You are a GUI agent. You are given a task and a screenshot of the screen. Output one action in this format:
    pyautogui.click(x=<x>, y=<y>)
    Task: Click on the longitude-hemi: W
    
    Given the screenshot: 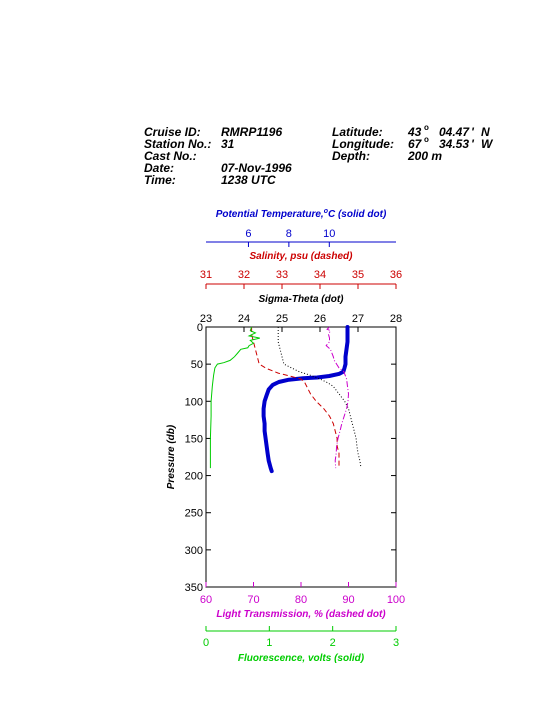 What is the action you would take?
    pyautogui.click(x=487, y=144)
    